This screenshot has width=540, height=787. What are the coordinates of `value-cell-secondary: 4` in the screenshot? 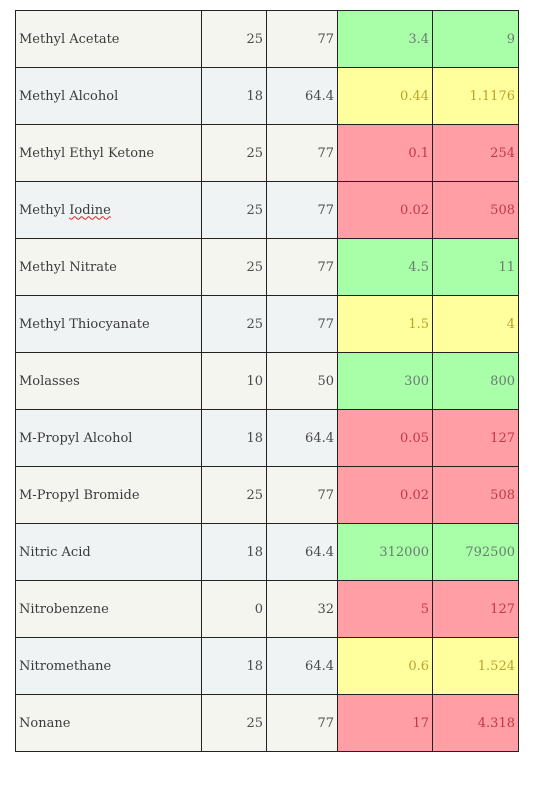 It's located at (475, 324).